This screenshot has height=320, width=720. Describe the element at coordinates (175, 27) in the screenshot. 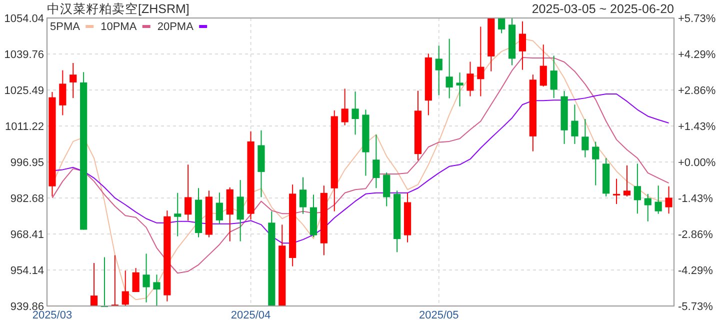

I see `legend-label: 20PMA` at that location.